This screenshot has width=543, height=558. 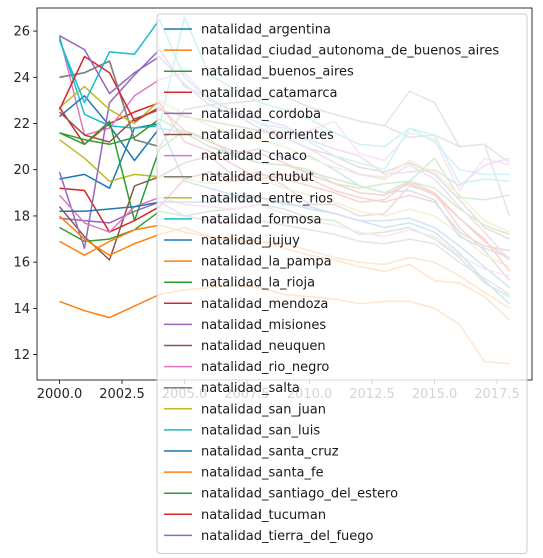 I want to click on legend-label: natalidad_chaco, so click(x=254, y=156).